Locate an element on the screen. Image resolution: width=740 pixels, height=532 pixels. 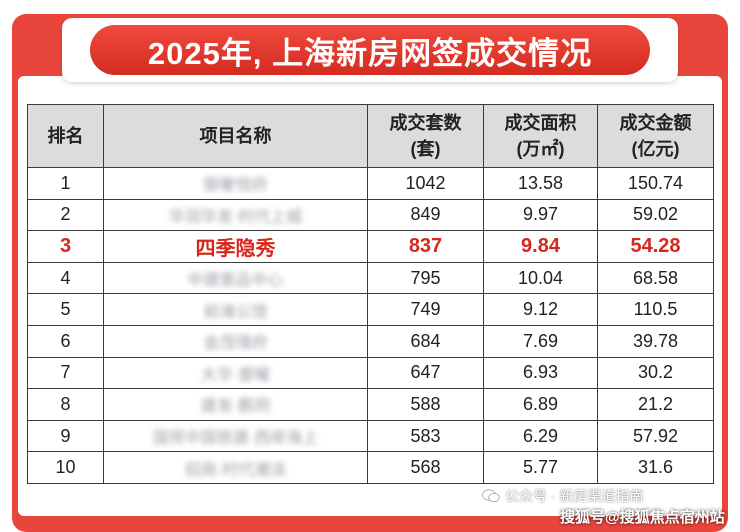
table-row: 1 御奢悦府 1042 13.58 150.74 is located at coordinates (370, 183).